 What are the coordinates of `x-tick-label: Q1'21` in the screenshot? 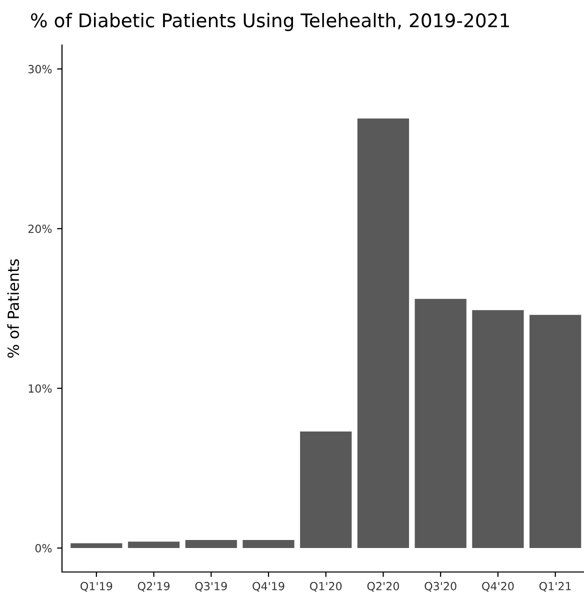 It's located at (555, 587).